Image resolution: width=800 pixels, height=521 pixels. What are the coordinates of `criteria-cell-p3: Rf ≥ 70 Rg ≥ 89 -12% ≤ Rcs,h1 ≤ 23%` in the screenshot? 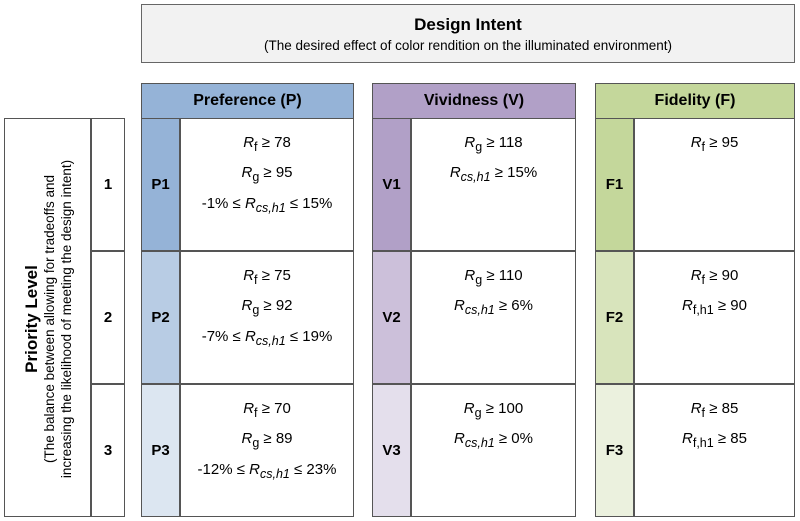 It's located at (267, 450).